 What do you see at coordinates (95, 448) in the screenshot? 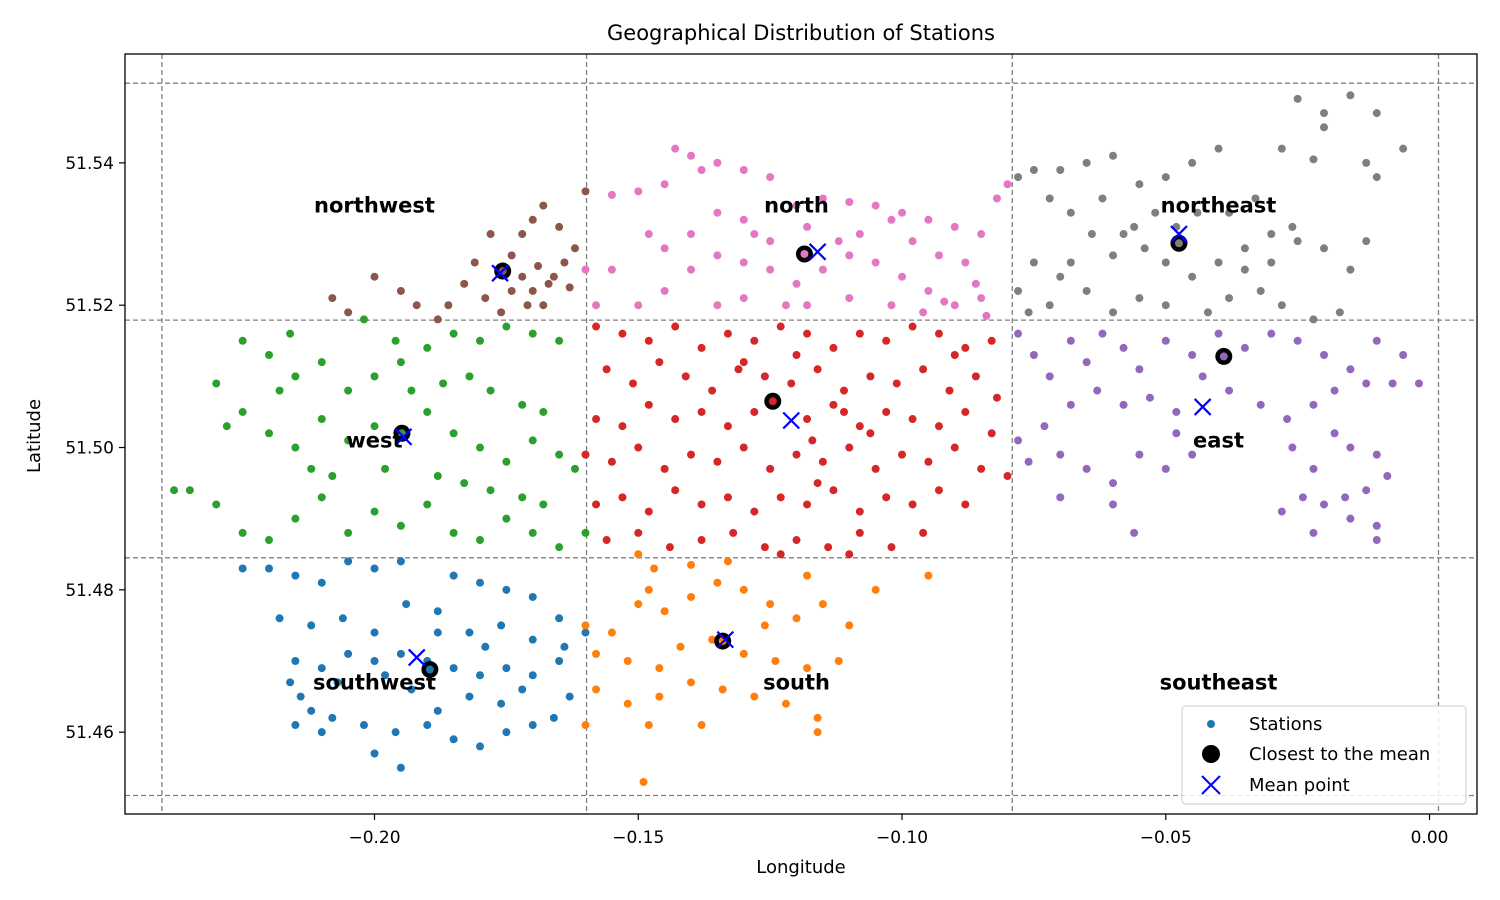
I see `y-axis-ticks: 51.46 51.48 51.50 51.52 51.54` at bounding box center [95, 448].